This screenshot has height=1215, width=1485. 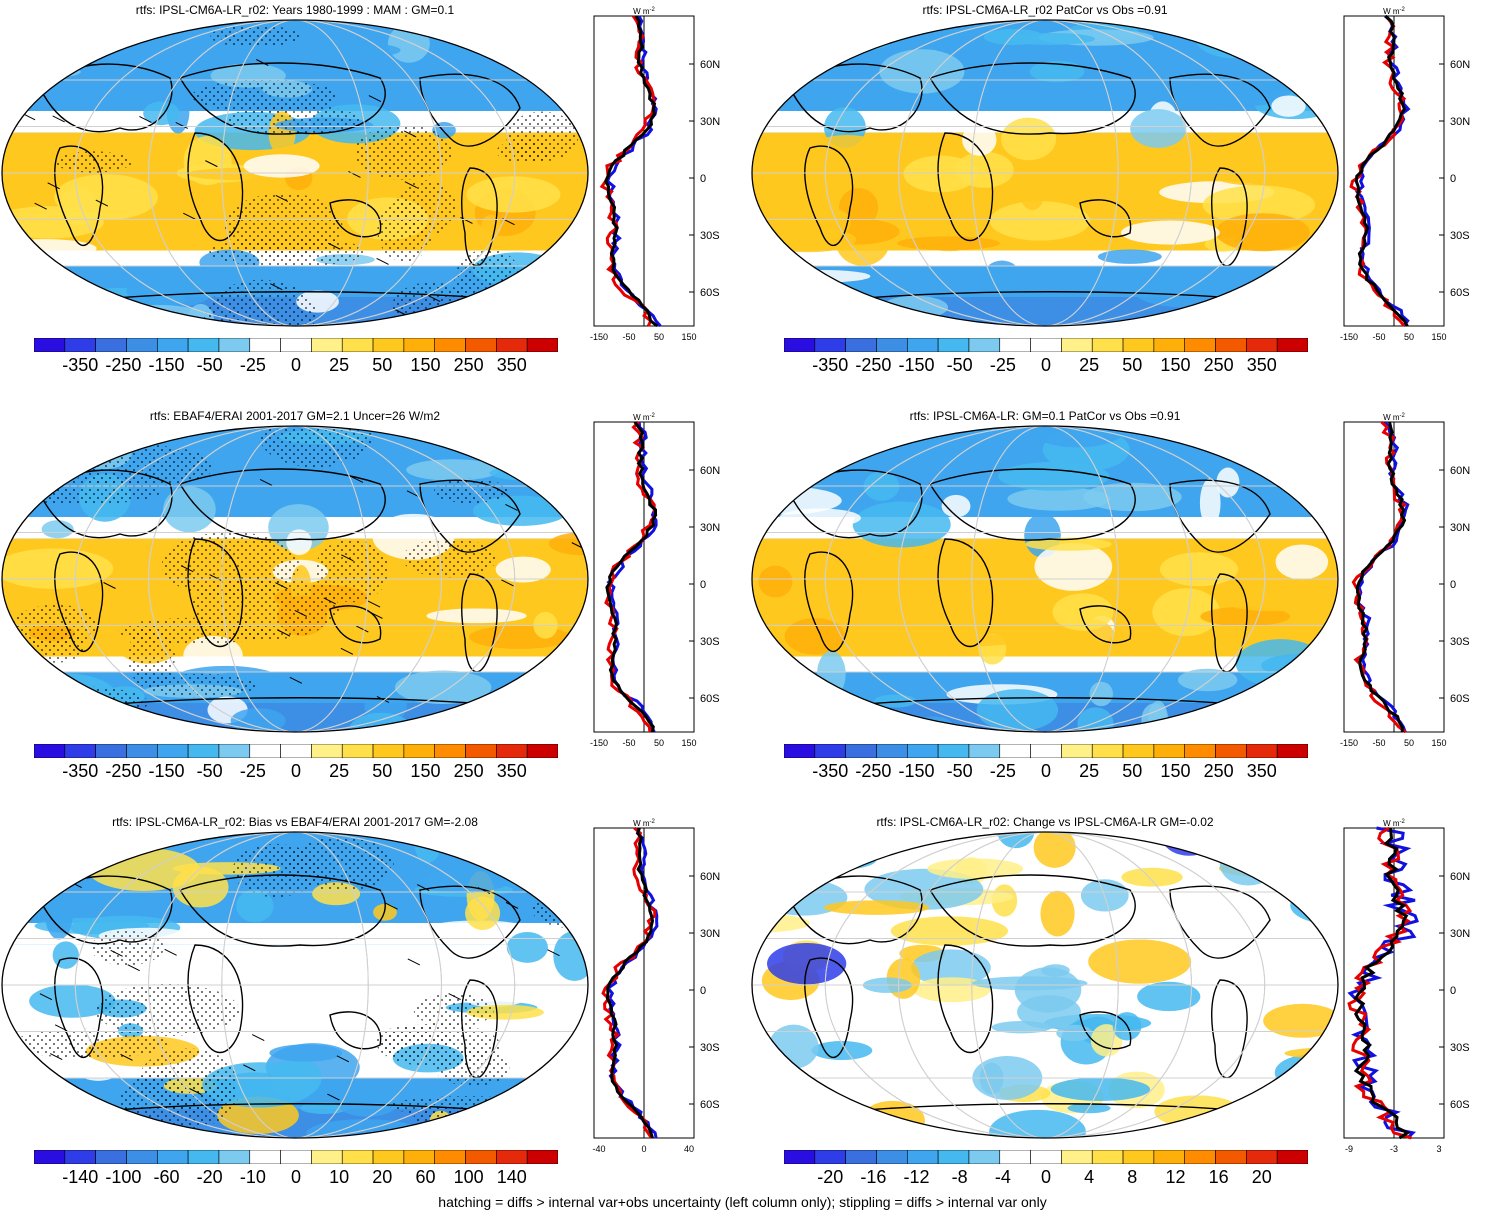 I want to click on profile-x-tick: 150, so click(x=1438, y=337).